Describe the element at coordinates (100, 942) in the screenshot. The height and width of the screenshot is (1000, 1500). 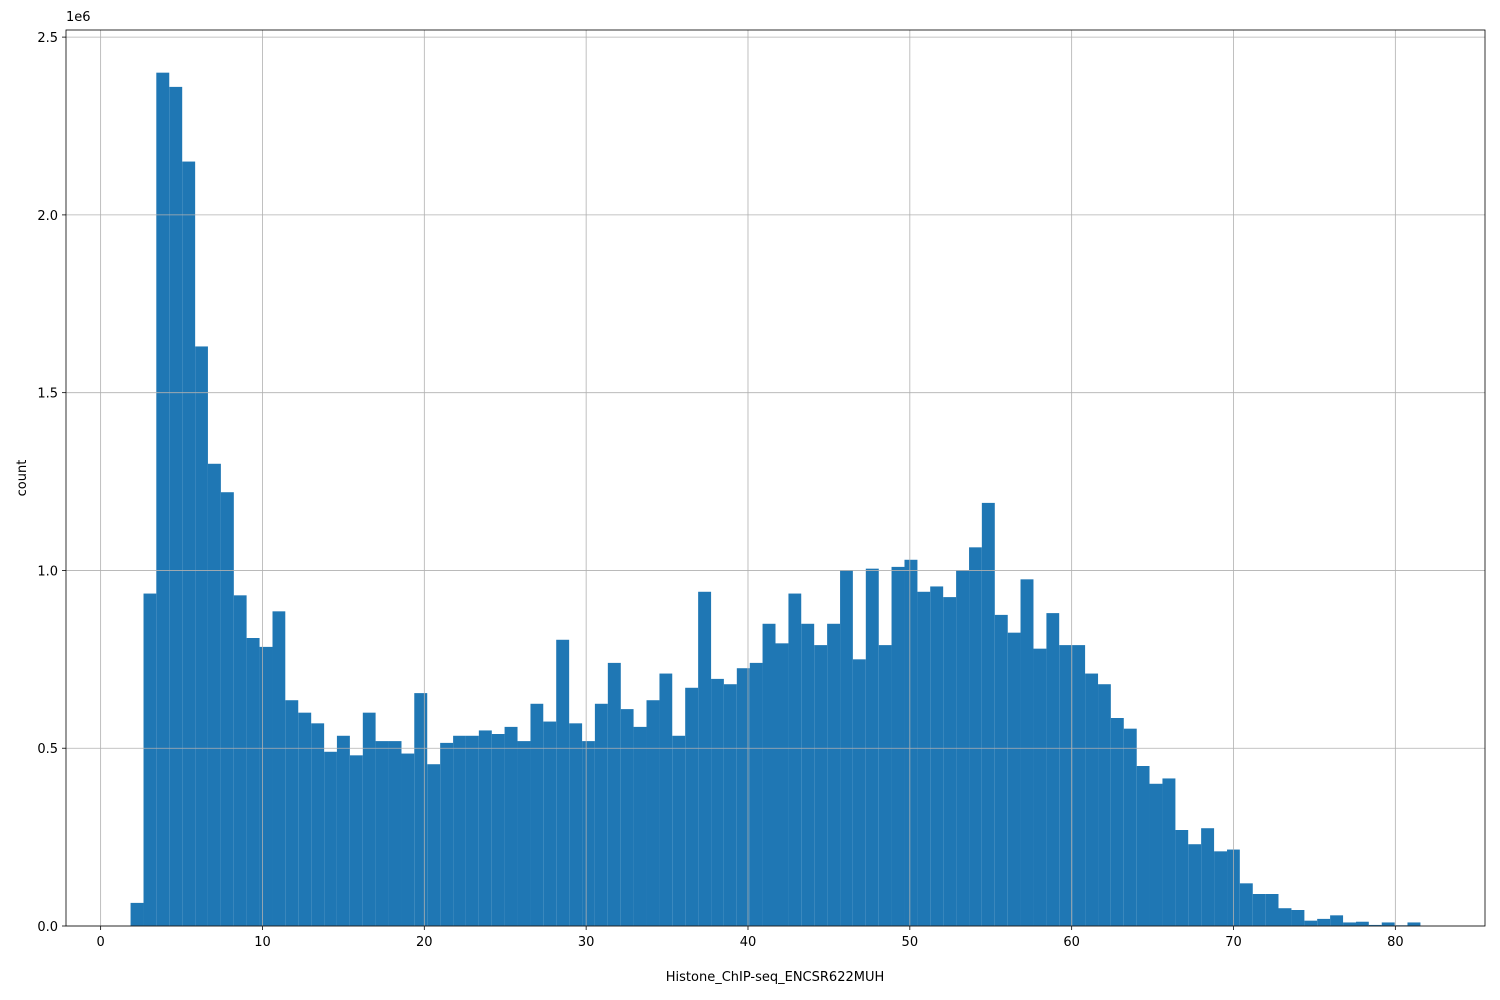
I see `x-tick-label: 0` at that location.